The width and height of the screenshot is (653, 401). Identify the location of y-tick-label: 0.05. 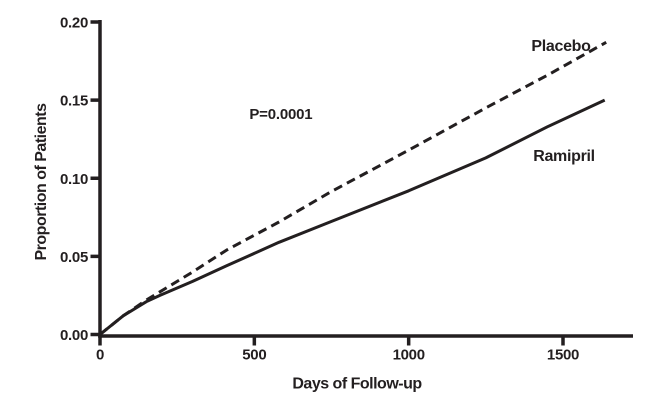
(74, 257).